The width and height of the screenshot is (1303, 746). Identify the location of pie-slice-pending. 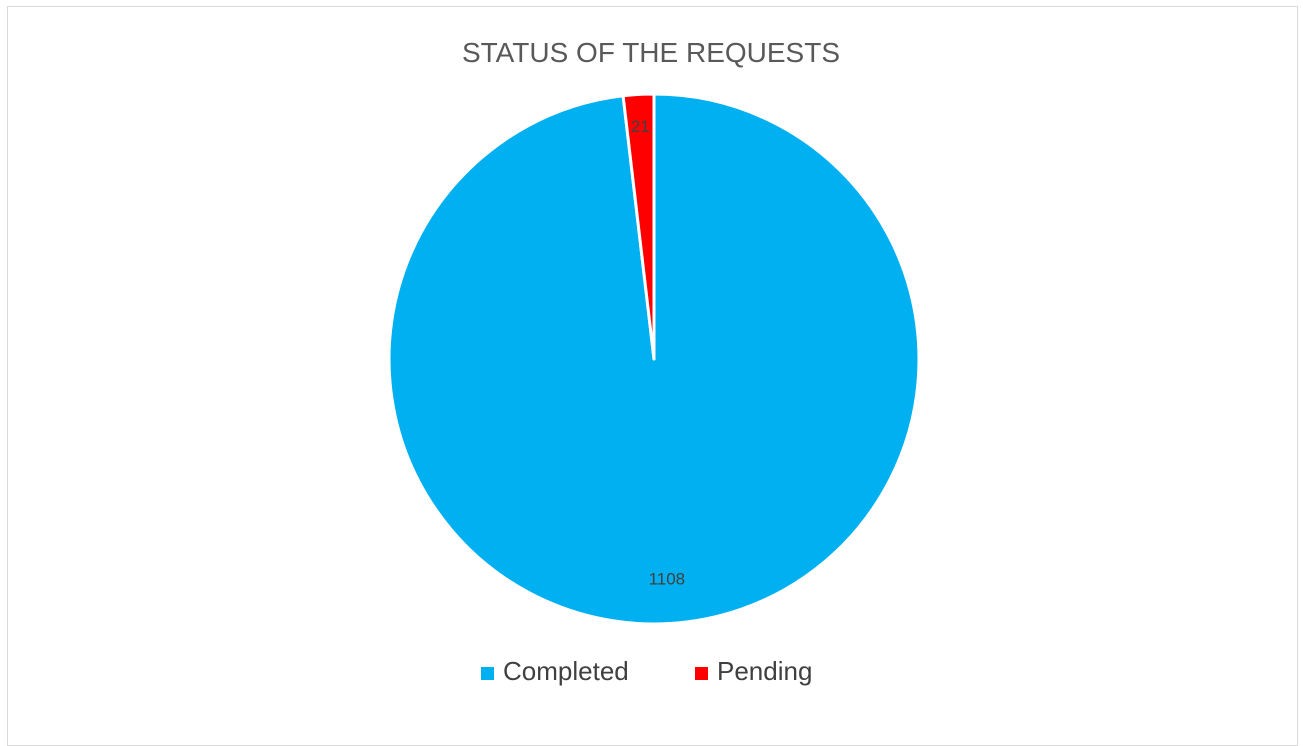
(638, 226).